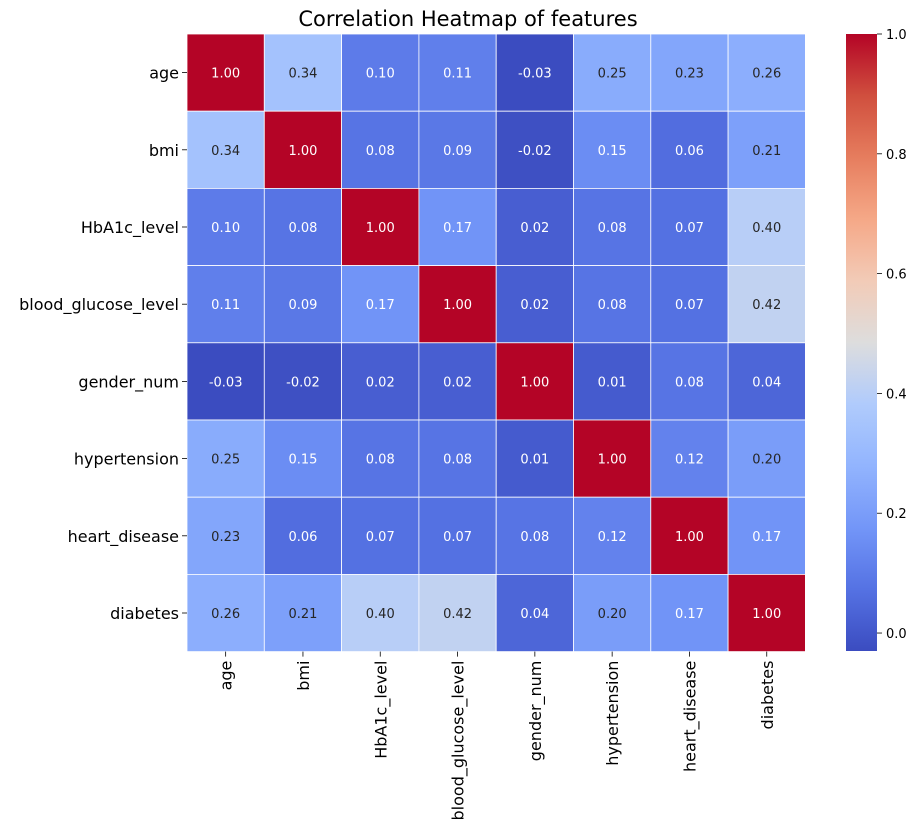 The height and width of the screenshot is (836, 917). I want to click on heatmap-cell-hba1c-level-hba1c-level, so click(380, 226).